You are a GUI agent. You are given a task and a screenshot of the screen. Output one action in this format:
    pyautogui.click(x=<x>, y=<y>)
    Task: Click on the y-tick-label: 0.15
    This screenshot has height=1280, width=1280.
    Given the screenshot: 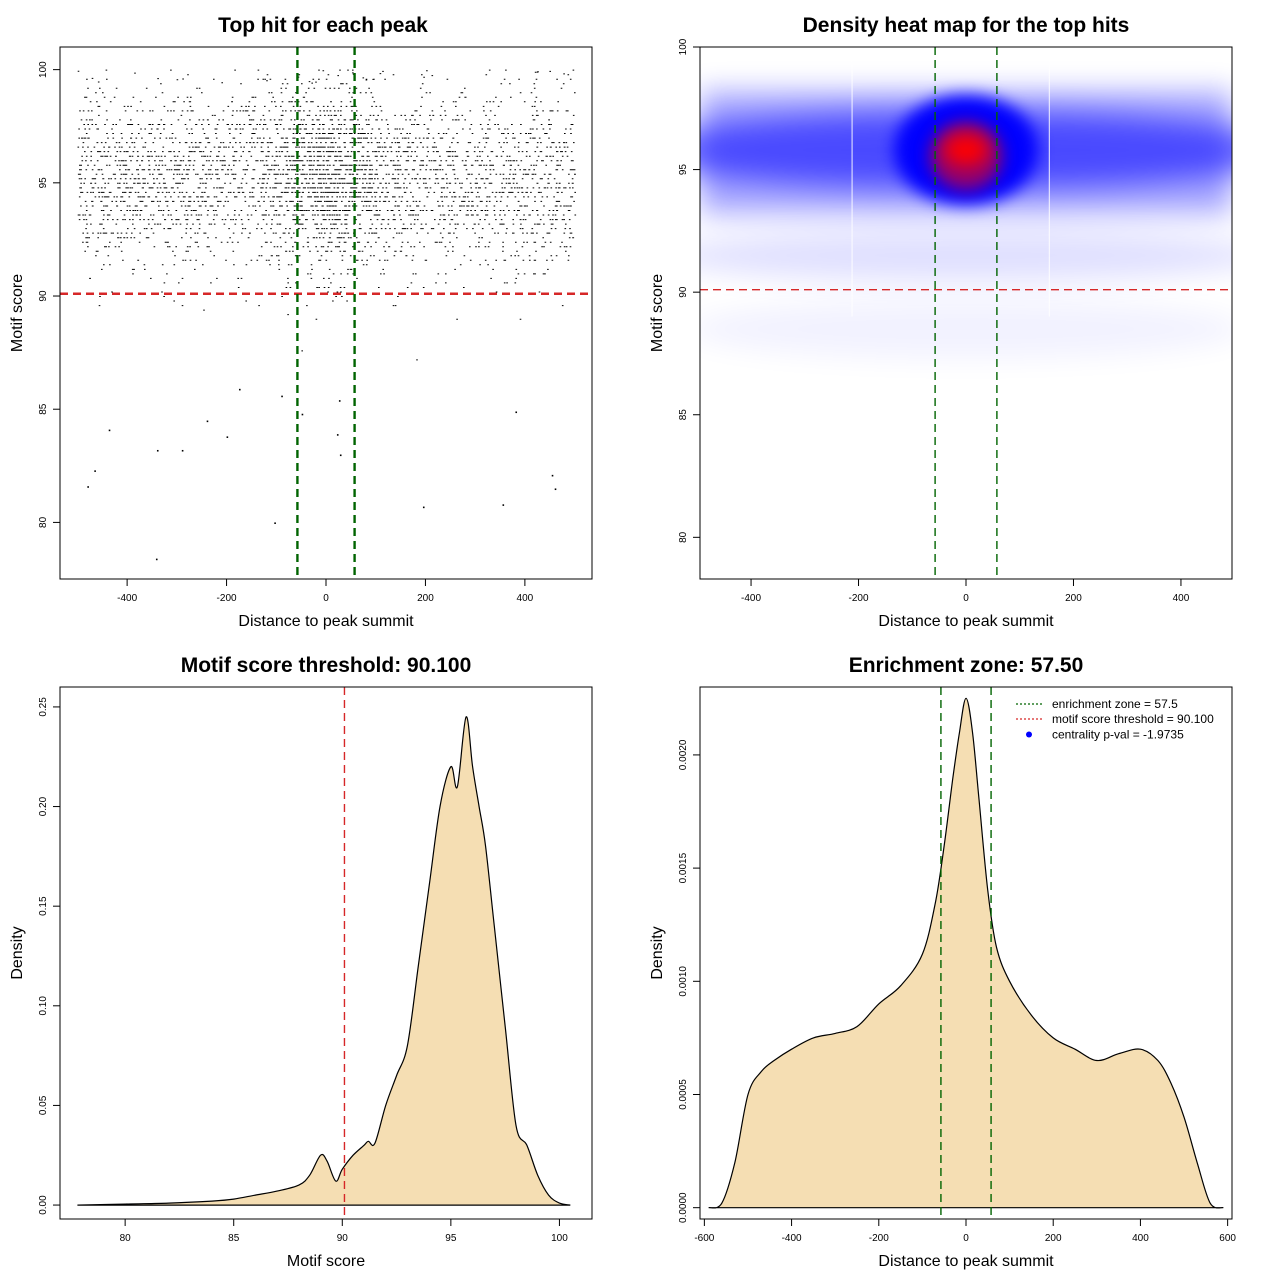 What is the action you would take?
    pyautogui.click(x=43, y=906)
    